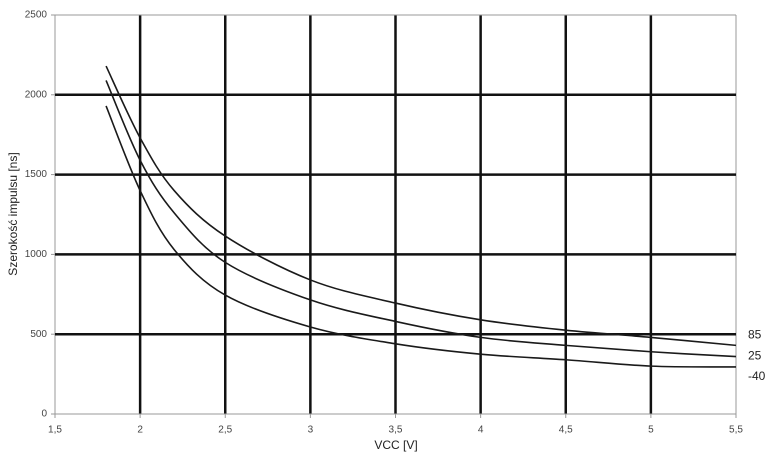  Describe the element at coordinates (13, 213) in the screenshot. I see `y-axis-title: Szerokość impulsu [ns]` at that location.